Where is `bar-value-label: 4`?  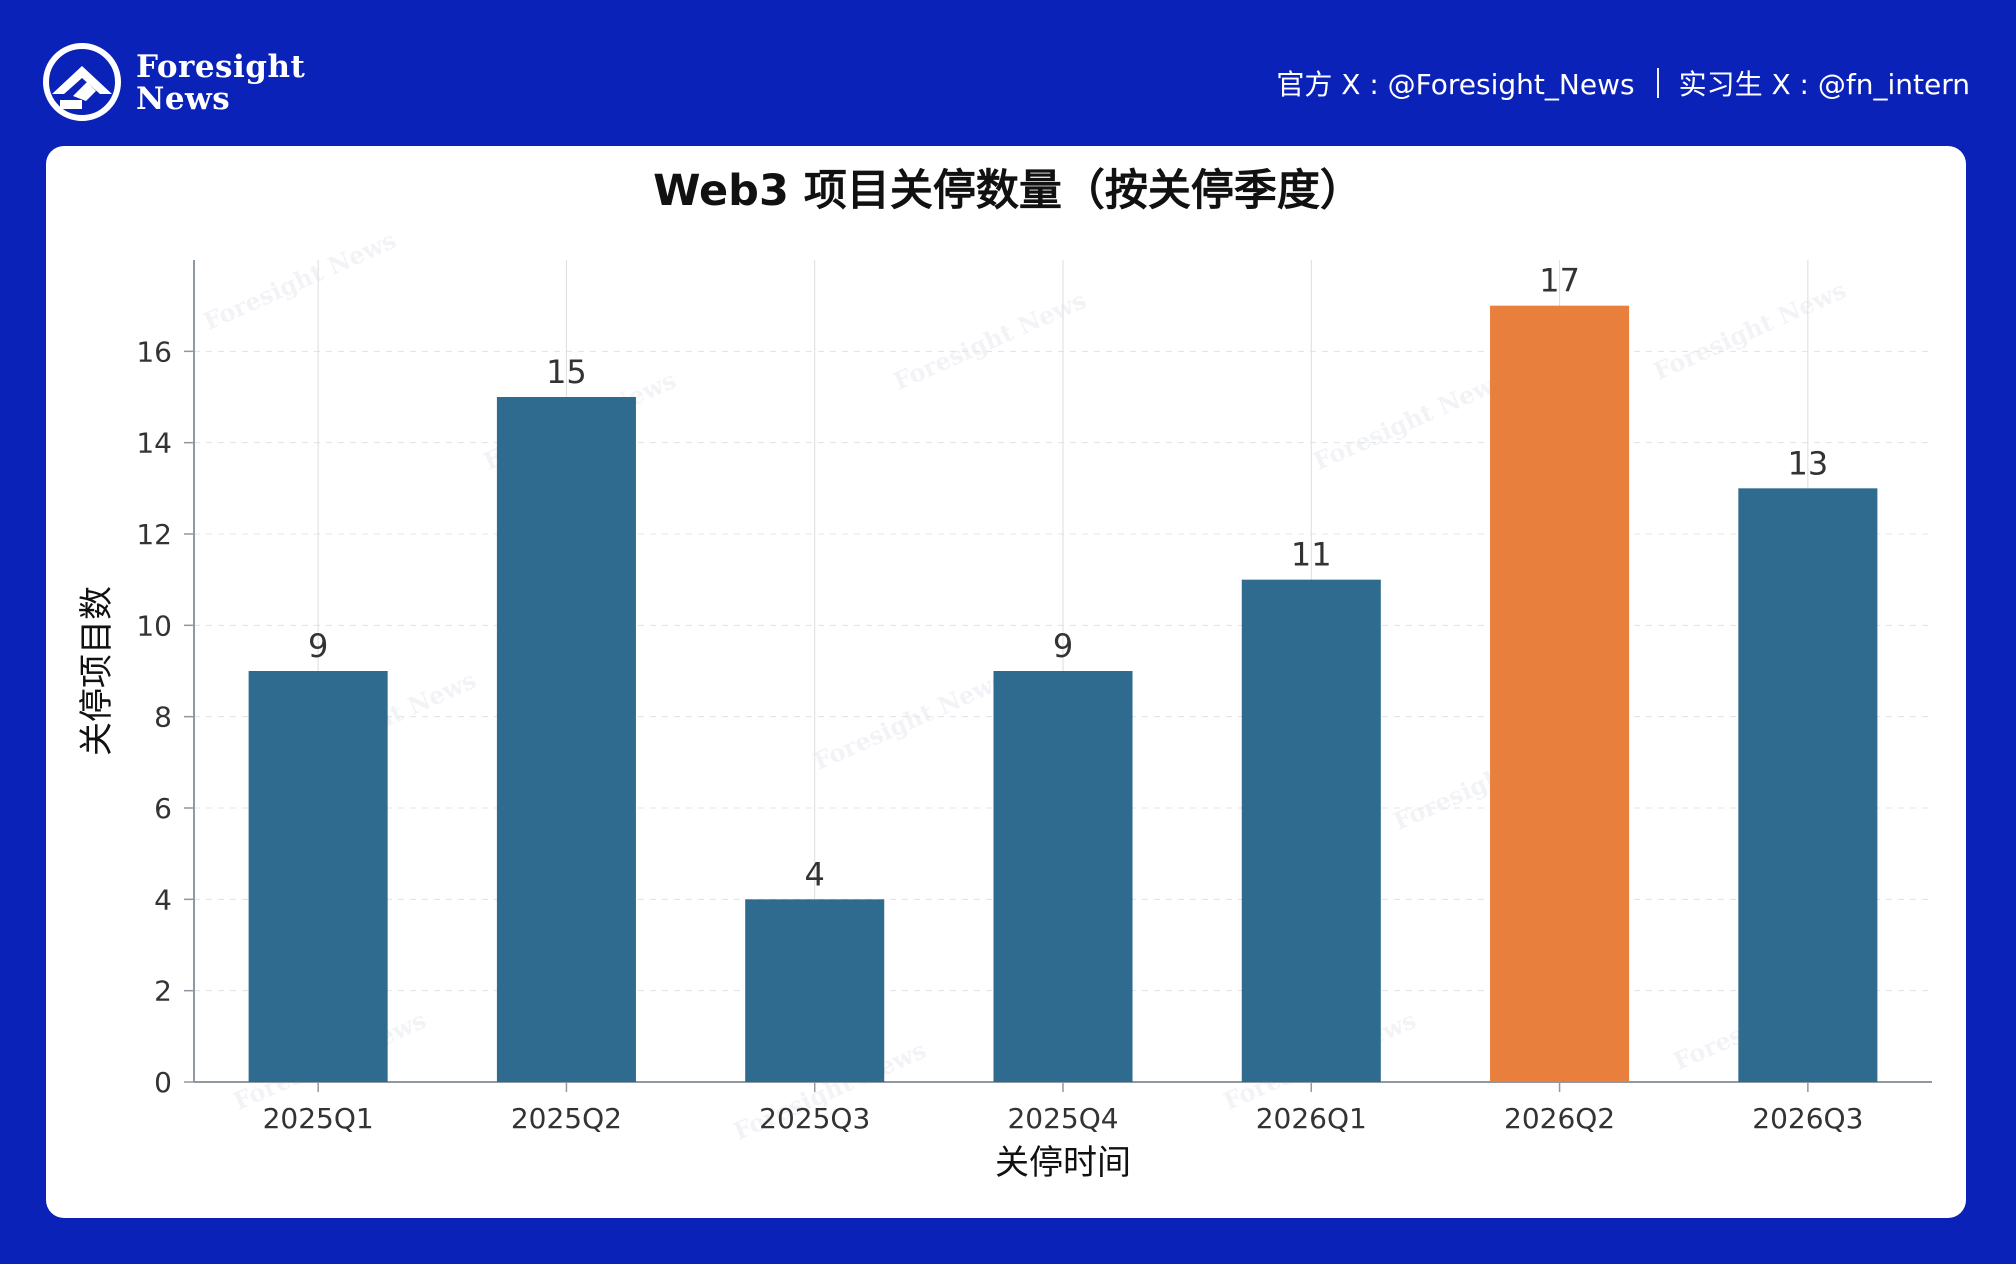
bar-value-label: 4 is located at coordinates (815, 874).